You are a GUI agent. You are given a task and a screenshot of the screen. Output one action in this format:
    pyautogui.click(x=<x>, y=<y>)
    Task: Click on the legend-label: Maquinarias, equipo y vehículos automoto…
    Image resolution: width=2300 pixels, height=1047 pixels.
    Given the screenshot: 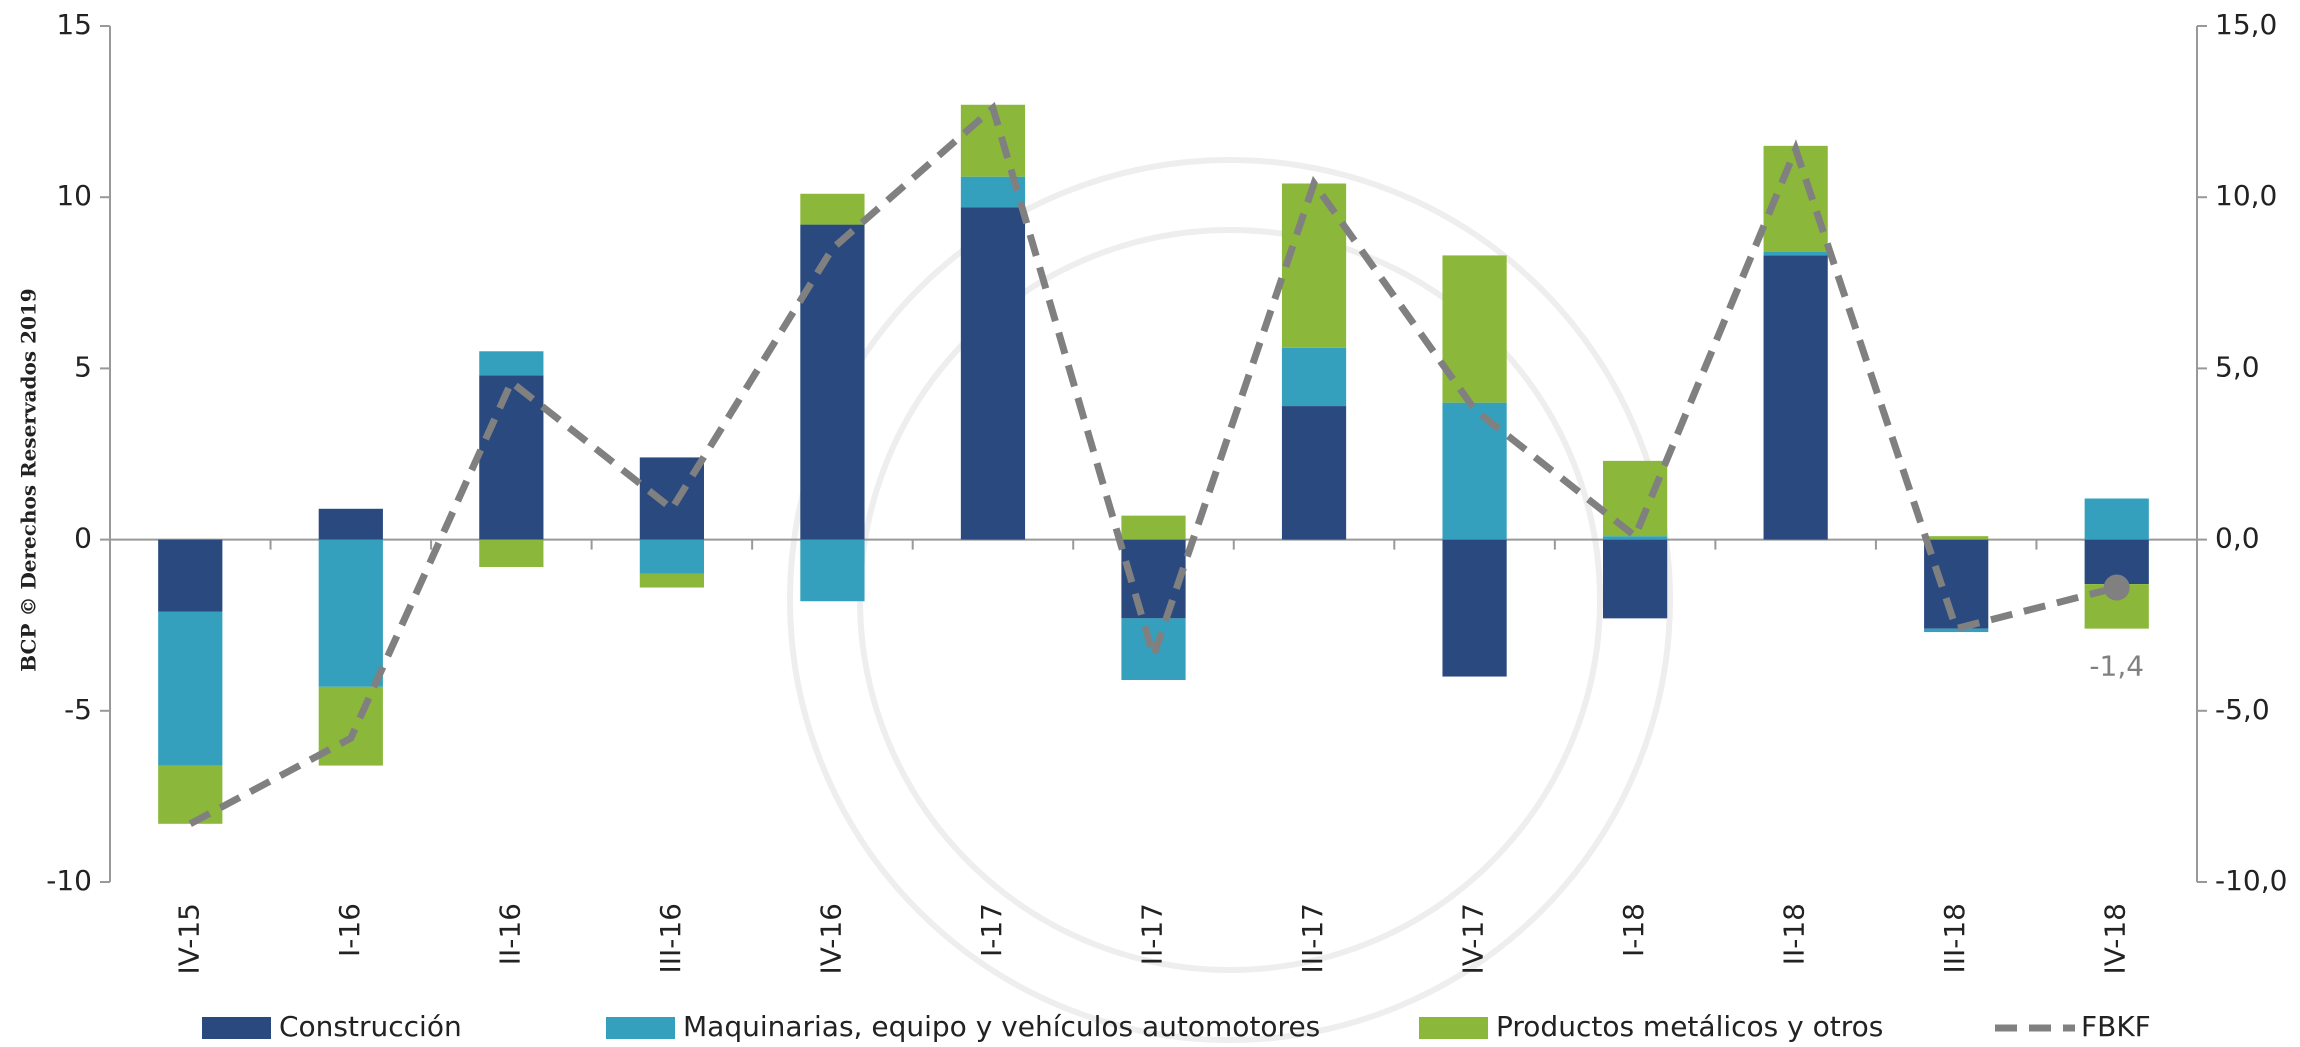 What is the action you would take?
    pyautogui.click(x=1001, y=1026)
    